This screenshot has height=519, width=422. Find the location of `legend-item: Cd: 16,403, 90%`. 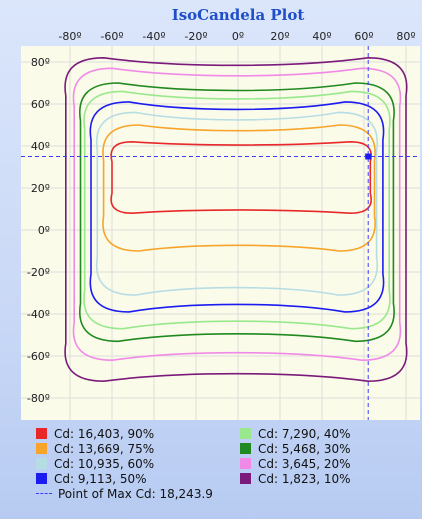

legend-item: Cd: 16,403, 90% is located at coordinates (95, 433).